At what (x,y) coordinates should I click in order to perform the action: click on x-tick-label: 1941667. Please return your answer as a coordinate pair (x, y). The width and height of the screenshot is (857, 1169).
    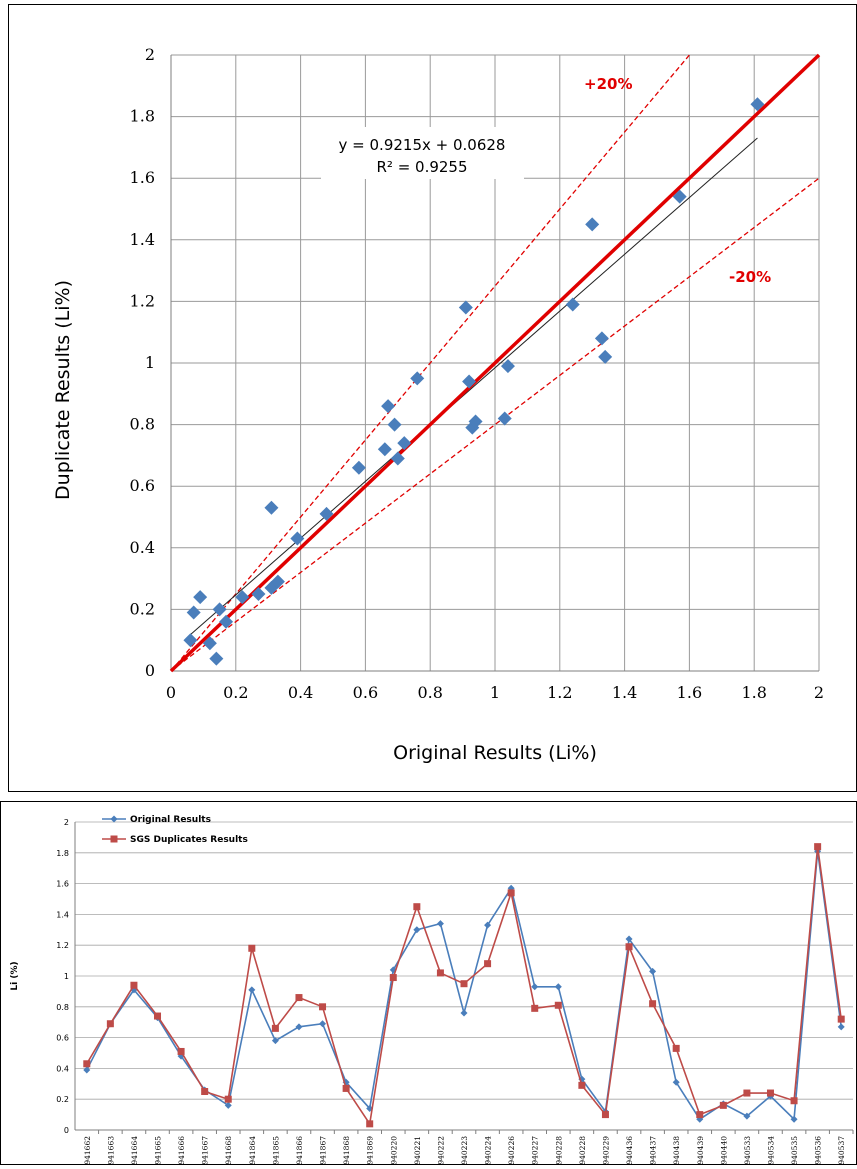
    Looking at the image, I should click on (205, 1150).